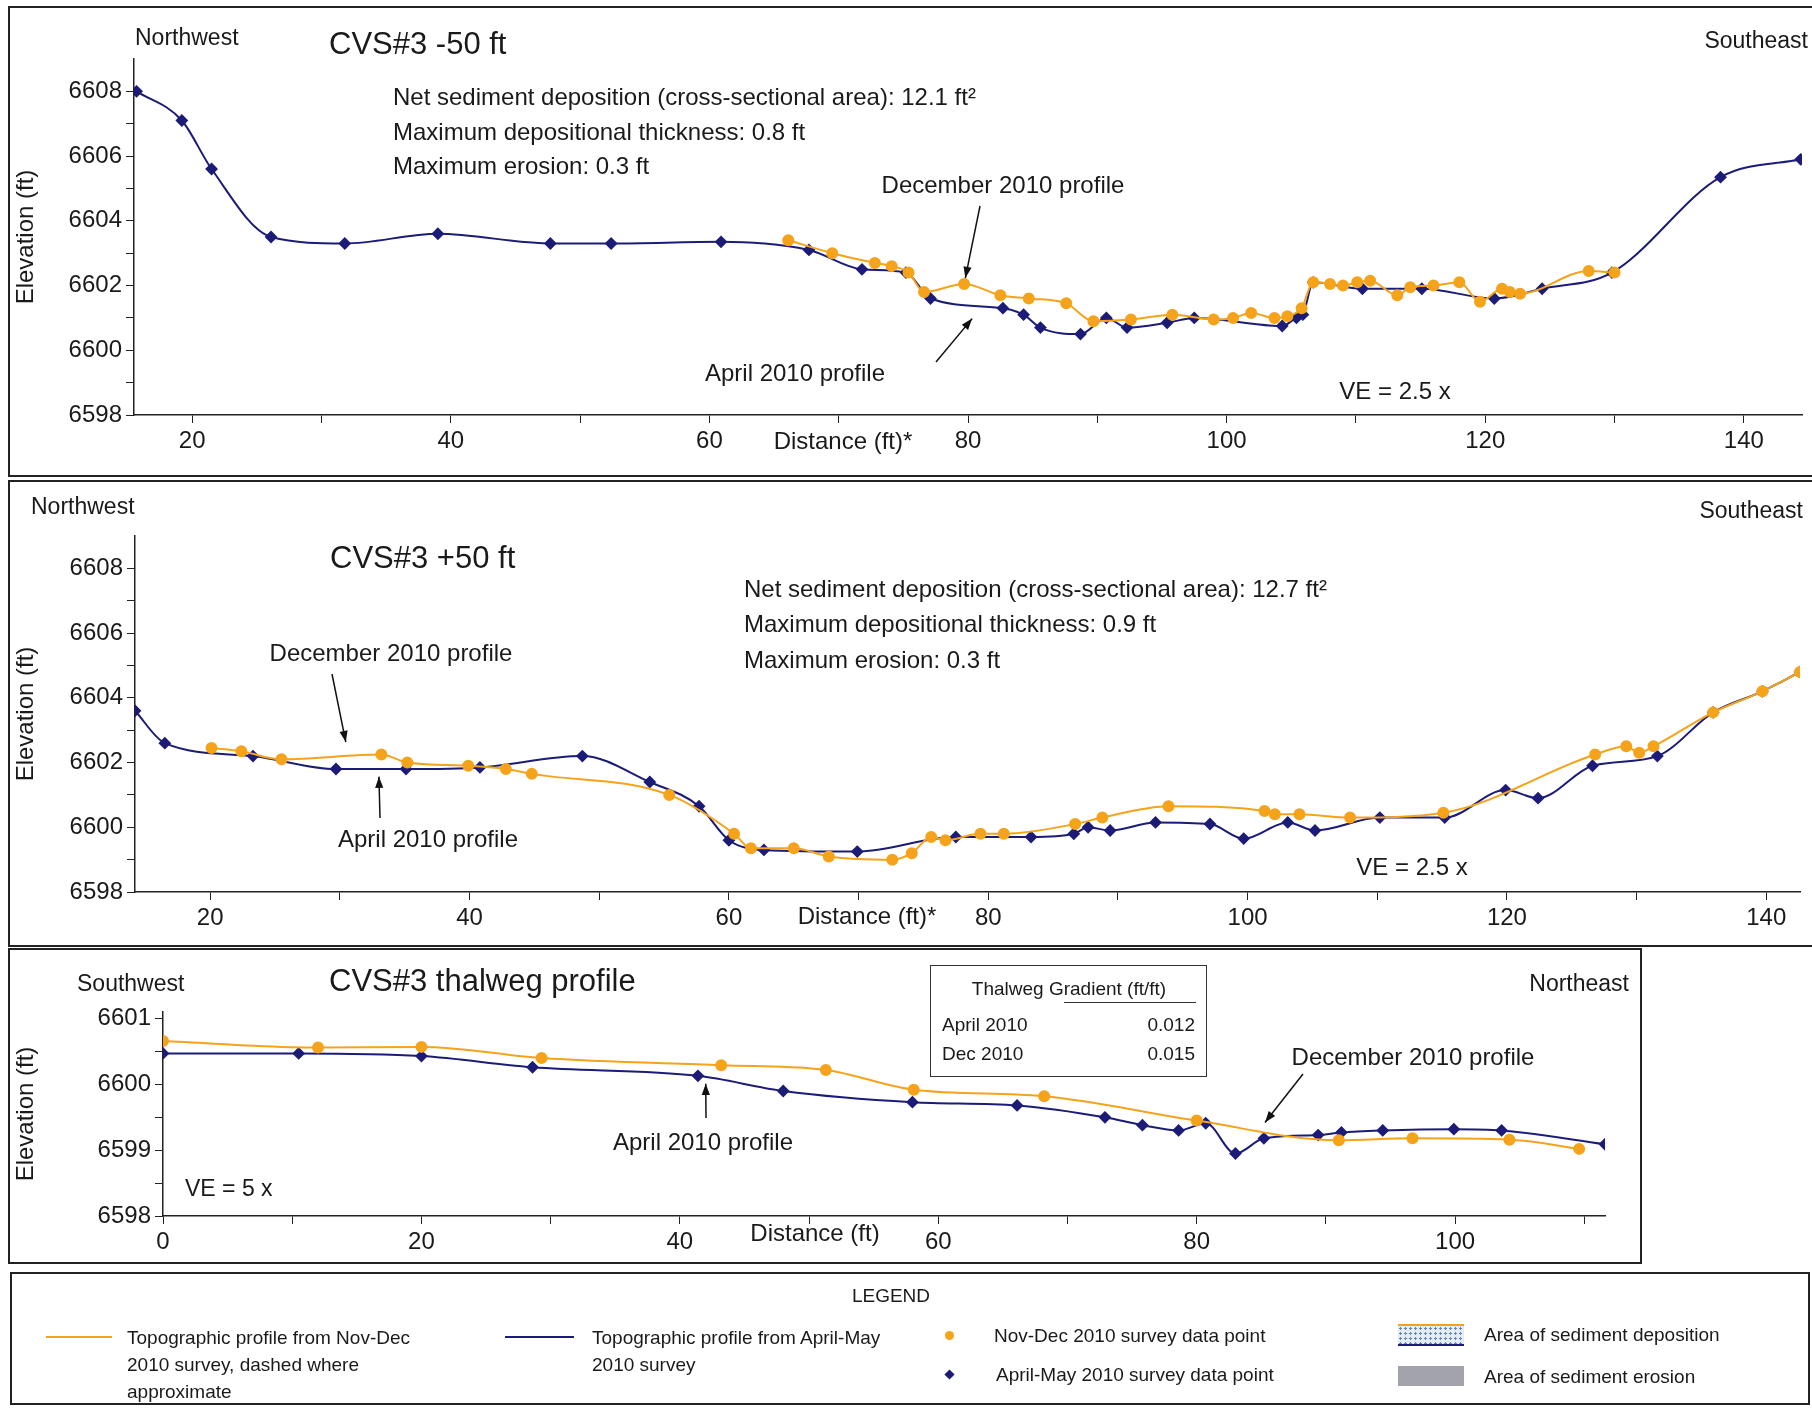  What do you see at coordinates (163, 1241) in the screenshot?
I see `x-tick-label: 0` at bounding box center [163, 1241].